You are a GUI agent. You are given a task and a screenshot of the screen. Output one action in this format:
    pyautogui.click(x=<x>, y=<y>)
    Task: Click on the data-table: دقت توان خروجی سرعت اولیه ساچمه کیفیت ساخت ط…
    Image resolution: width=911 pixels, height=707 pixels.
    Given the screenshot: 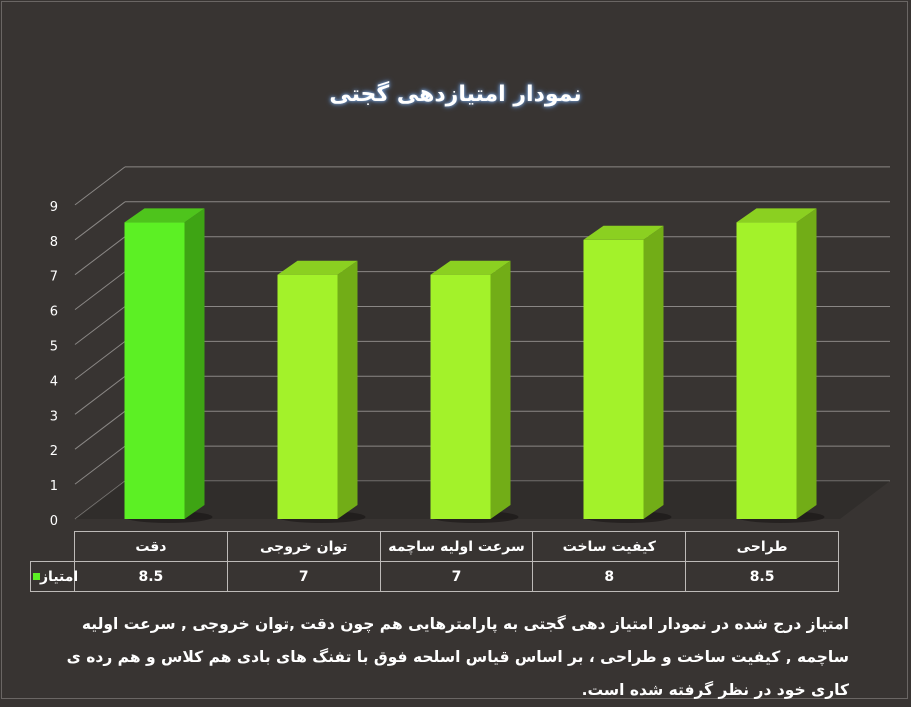 What is the action you would take?
    pyautogui.click(x=434, y=561)
    